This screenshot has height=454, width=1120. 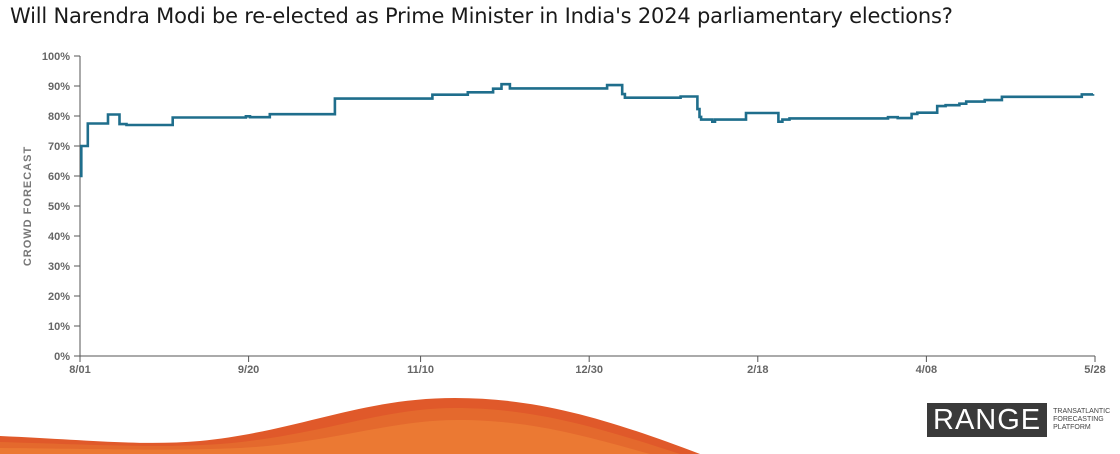 What do you see at coordinates (1082, 411) in the screenshot?
I see `logo-tagline-line: TRANSATLANTIC` at bounding box center [1082, 411].